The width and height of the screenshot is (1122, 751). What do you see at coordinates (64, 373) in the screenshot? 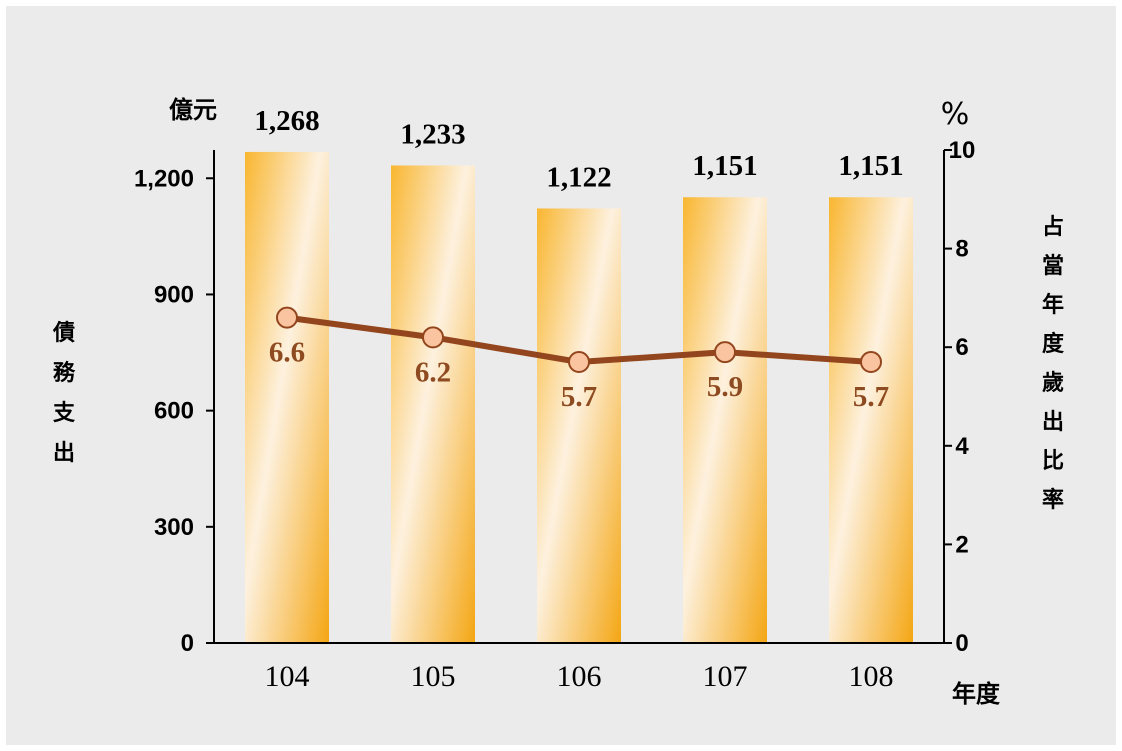
I see `axis-title-char: 務` at bounding box center [64, 373].